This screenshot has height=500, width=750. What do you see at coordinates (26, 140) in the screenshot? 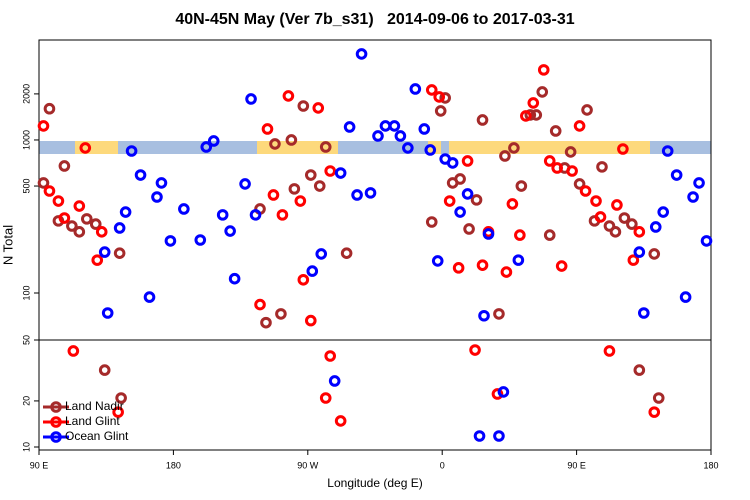
I see `y-tick-label: 1000` at bounding box center [26, 140].